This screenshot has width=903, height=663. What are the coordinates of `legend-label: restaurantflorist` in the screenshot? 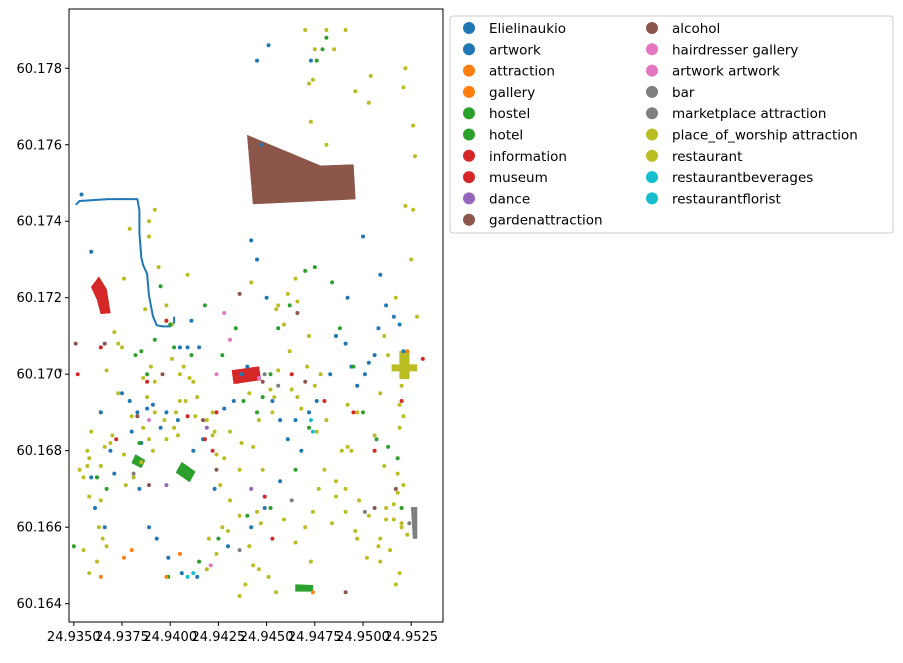 It's located at (726, 199).